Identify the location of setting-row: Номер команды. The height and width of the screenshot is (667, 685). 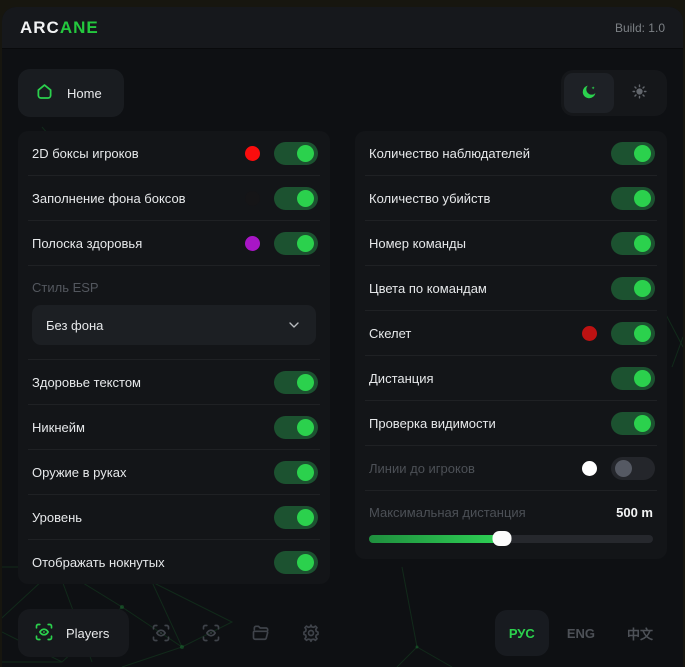
(511, 243).